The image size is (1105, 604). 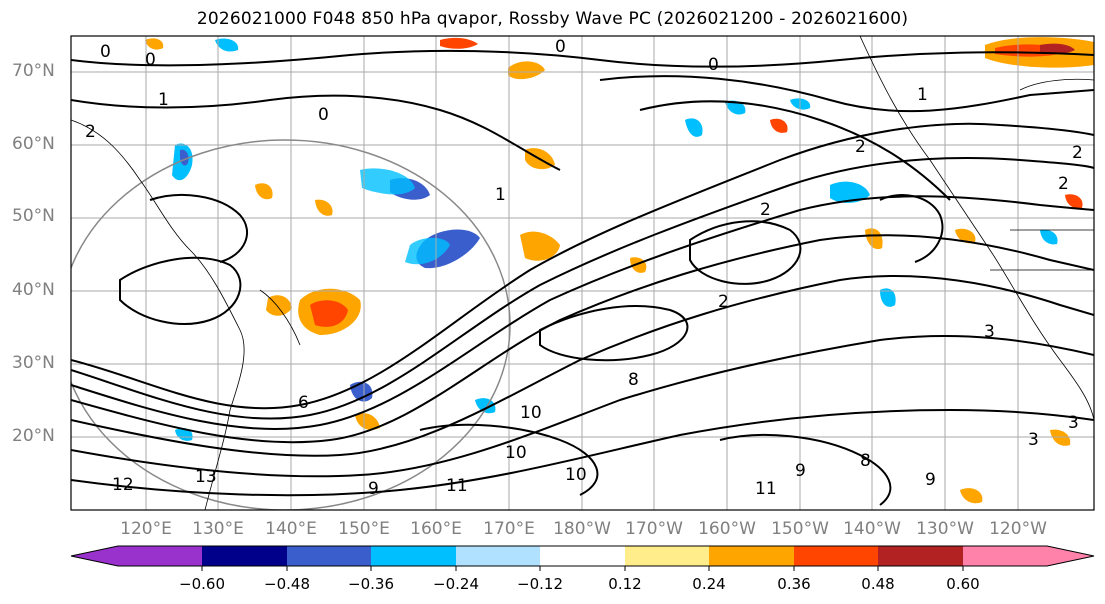 I want to click on colorbar-tick-label: −0.36, so click(x=371, y=584).